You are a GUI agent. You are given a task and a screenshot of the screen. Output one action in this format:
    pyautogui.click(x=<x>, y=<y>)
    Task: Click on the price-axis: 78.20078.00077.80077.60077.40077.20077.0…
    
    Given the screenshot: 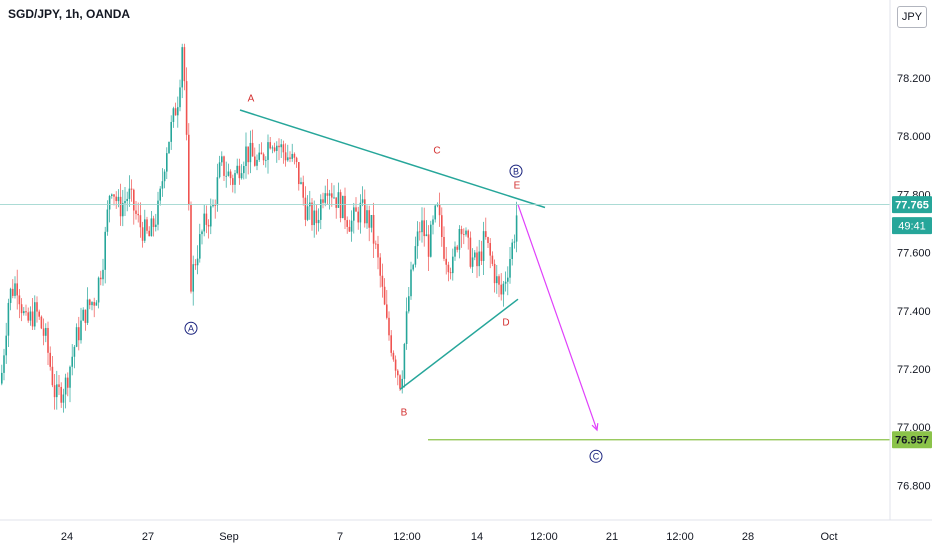 What is the action you would take?
    pyautogui.click(x=914, y=253)
    